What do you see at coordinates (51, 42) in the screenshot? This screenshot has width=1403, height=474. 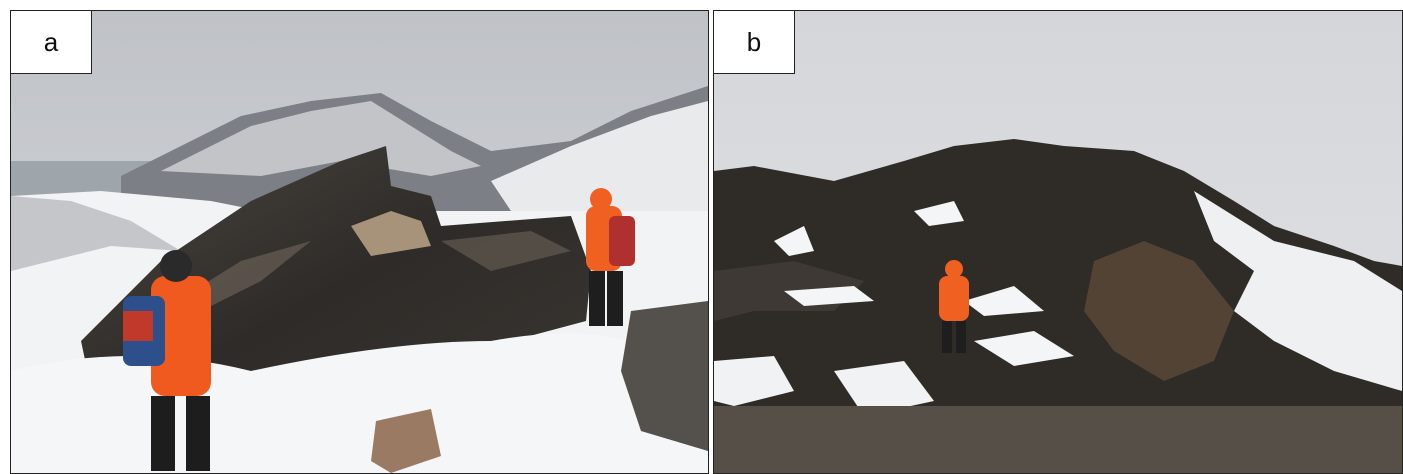 I see `panel-label-a: a` at bounding box center [51, 42].